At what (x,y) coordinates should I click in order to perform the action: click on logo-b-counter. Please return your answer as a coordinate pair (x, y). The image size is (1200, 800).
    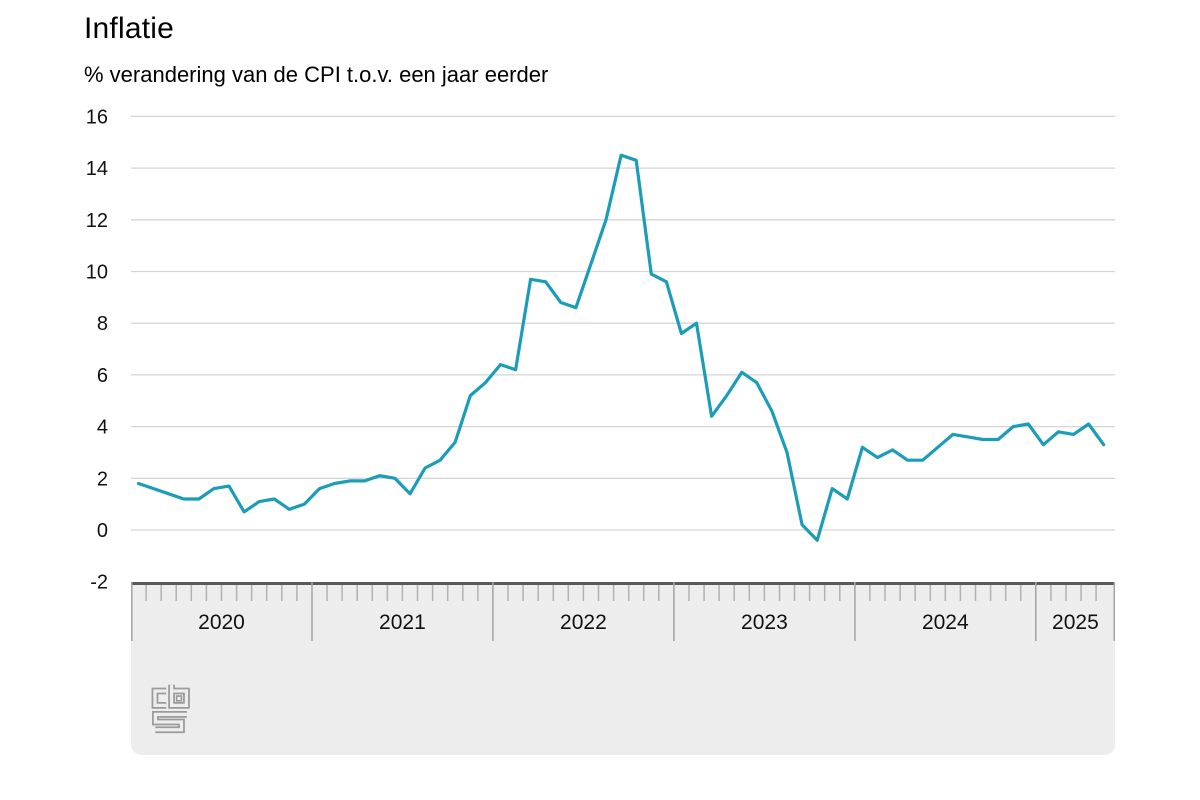
    Looking at the image, I should click on (179, 698).